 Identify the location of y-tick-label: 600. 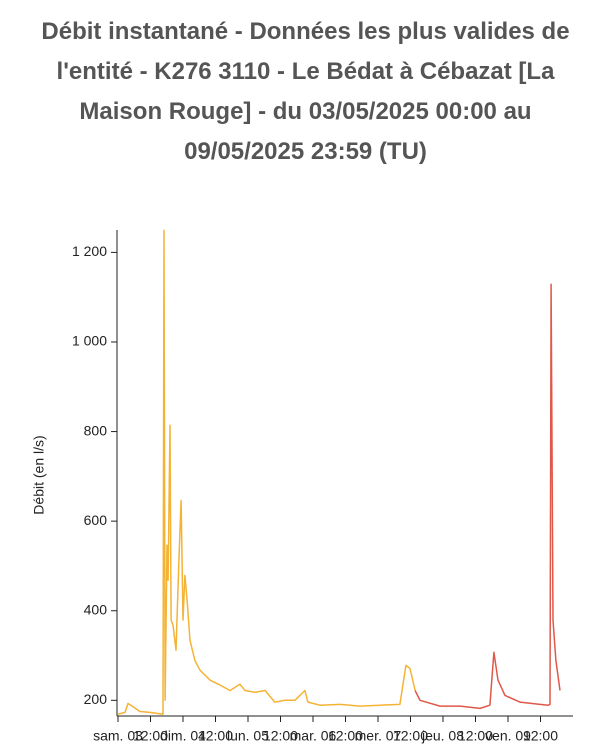
(96, 520).